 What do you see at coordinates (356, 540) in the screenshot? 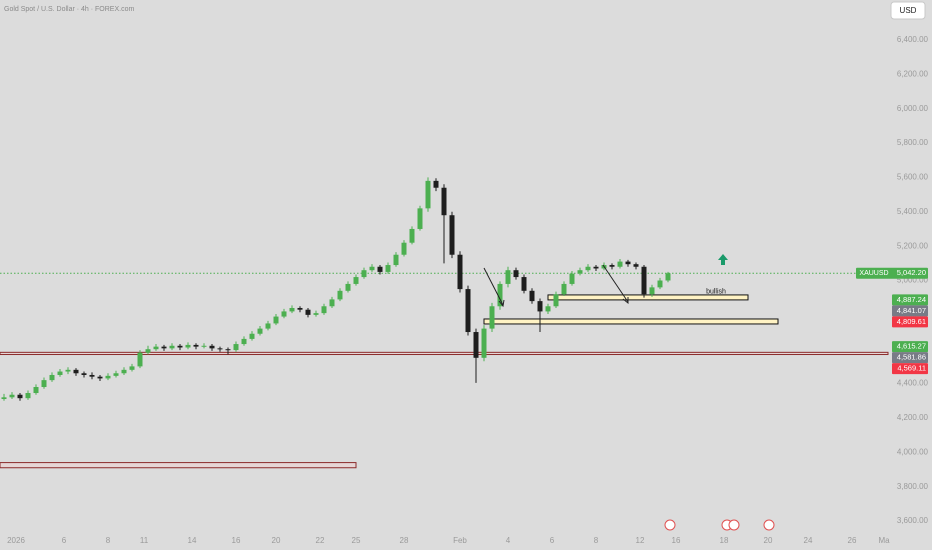
I see `x-tick-label: 25` at bounding box center [356, 540].